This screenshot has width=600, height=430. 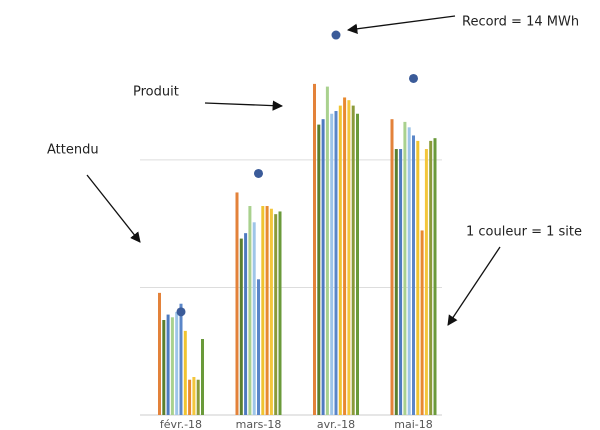 I want to click on x-tick-label: févr.-18, so click(x=181, y=424).